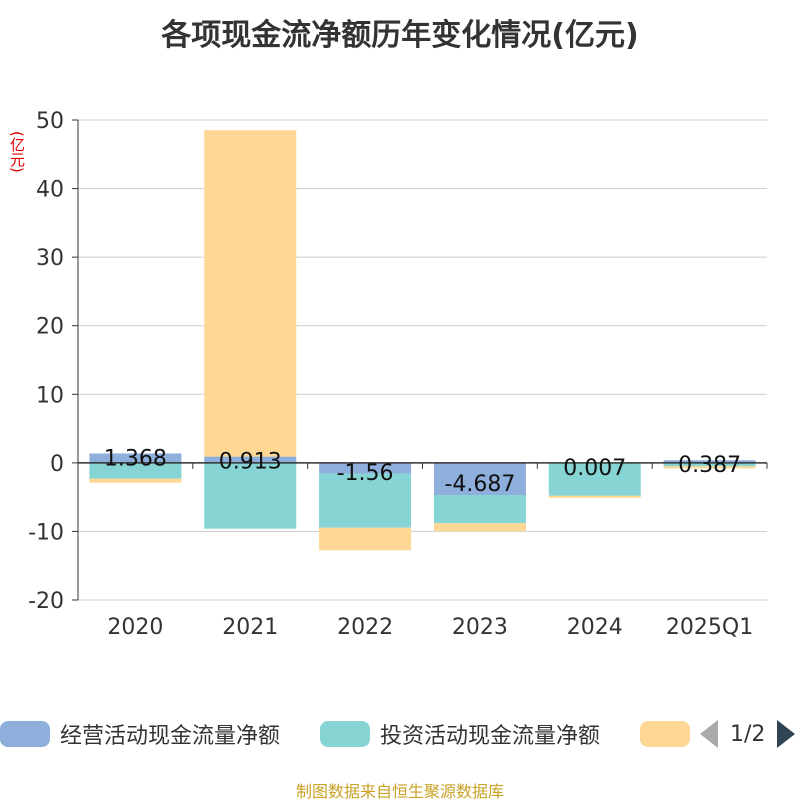  I want to click on legend-label-operating: 经营活动现金流量净额, so click(170, 736).